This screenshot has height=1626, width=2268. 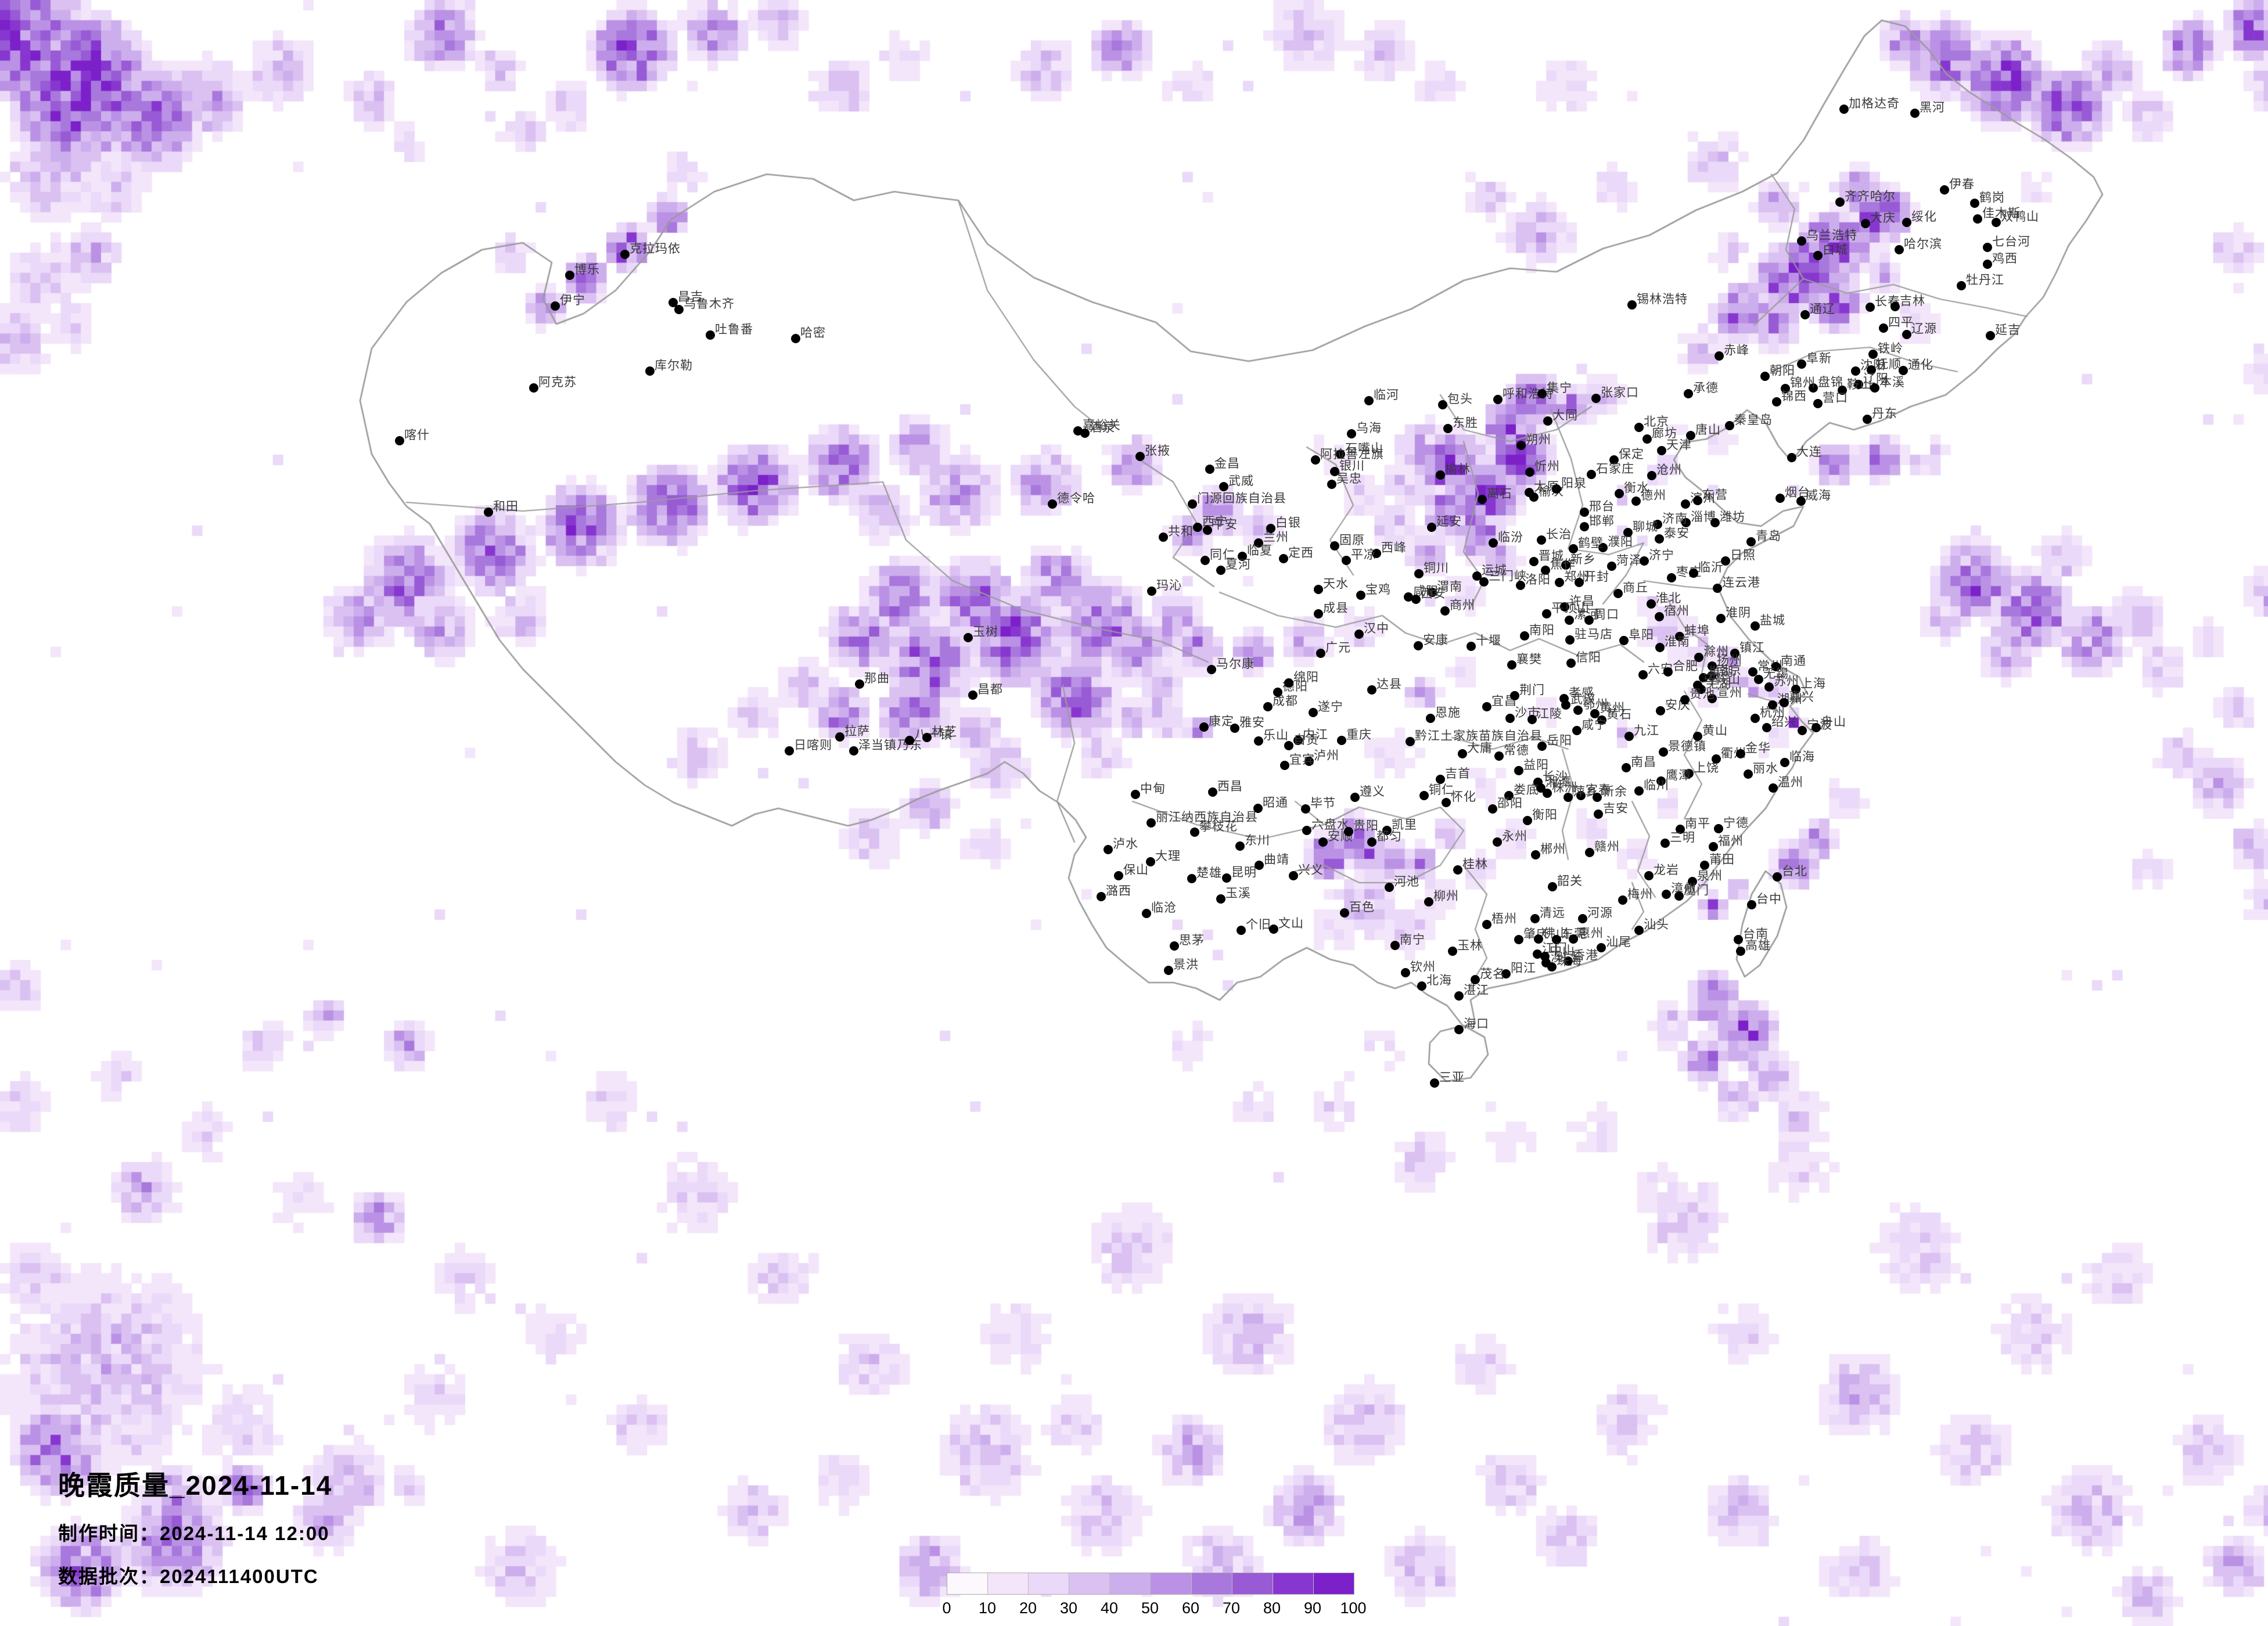 What do you see at coordinates (1696, 890) in the screenshot?
I see `city-label: 厦门` at bounding box center [1696, 890].